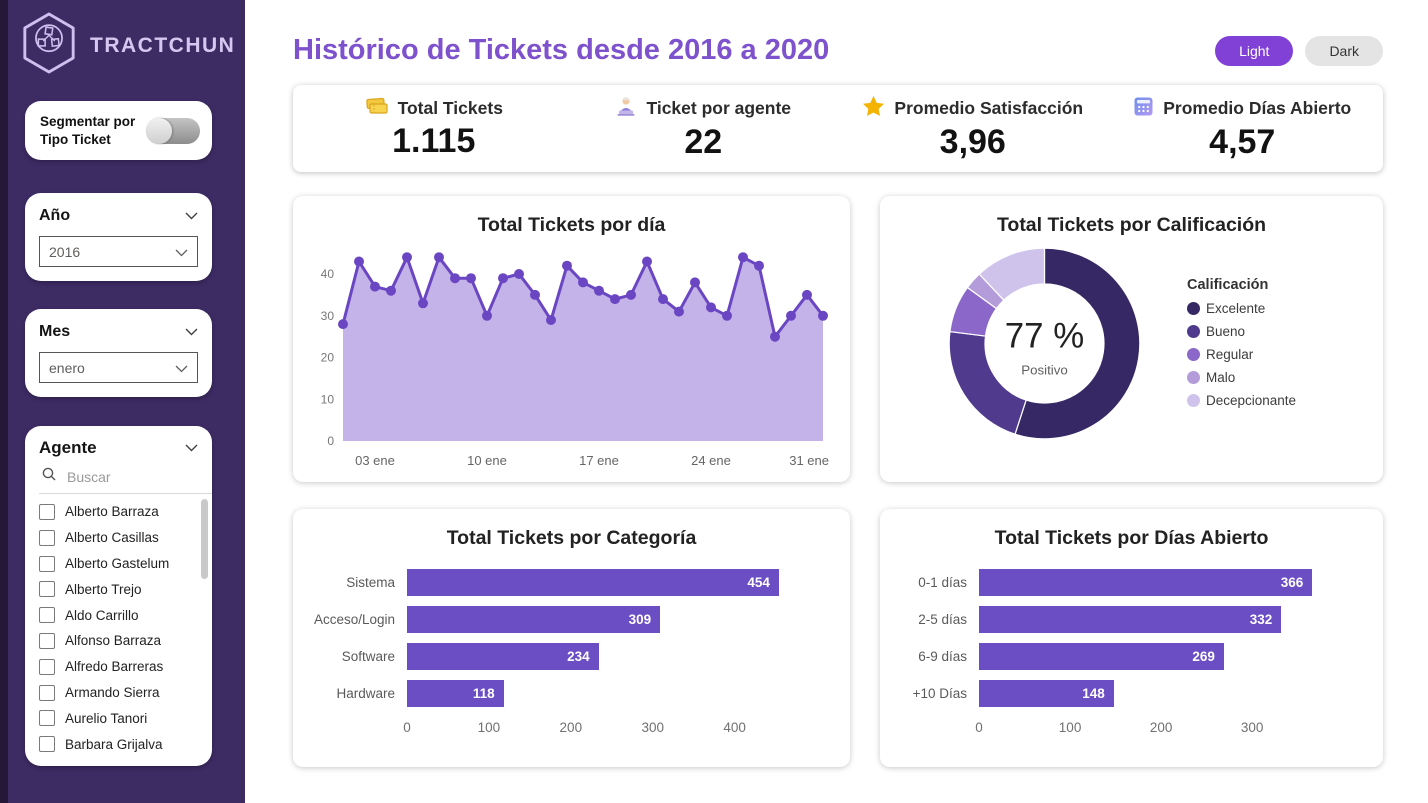  Describe the element at coordinates (116, 615) in the screenshot. I see `agent-item: Aldo Carrillo` at that location.